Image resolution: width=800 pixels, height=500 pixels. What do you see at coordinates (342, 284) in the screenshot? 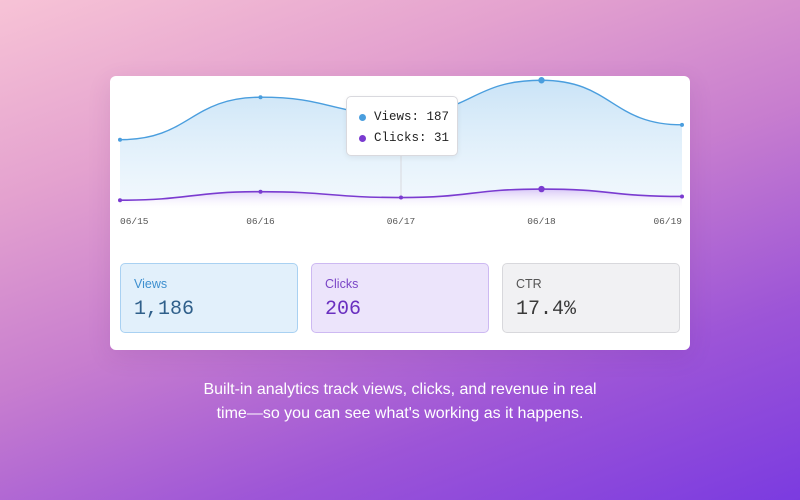
I see `clicks-stat-label: Clicks` at bounding box center [342, 284].